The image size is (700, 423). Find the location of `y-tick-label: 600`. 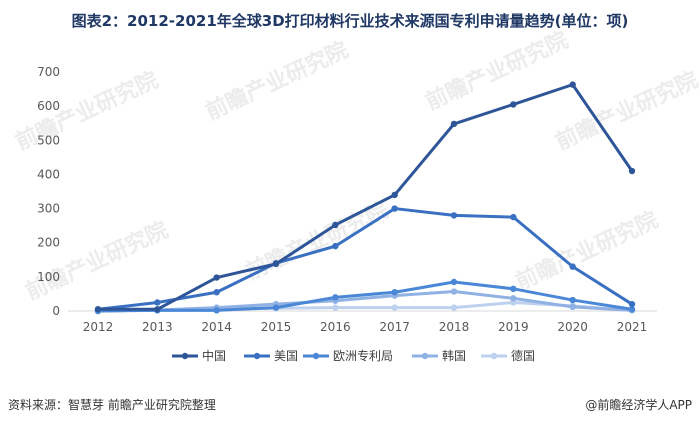

y-tick-label: 600 is located at coordinates (48, 106).